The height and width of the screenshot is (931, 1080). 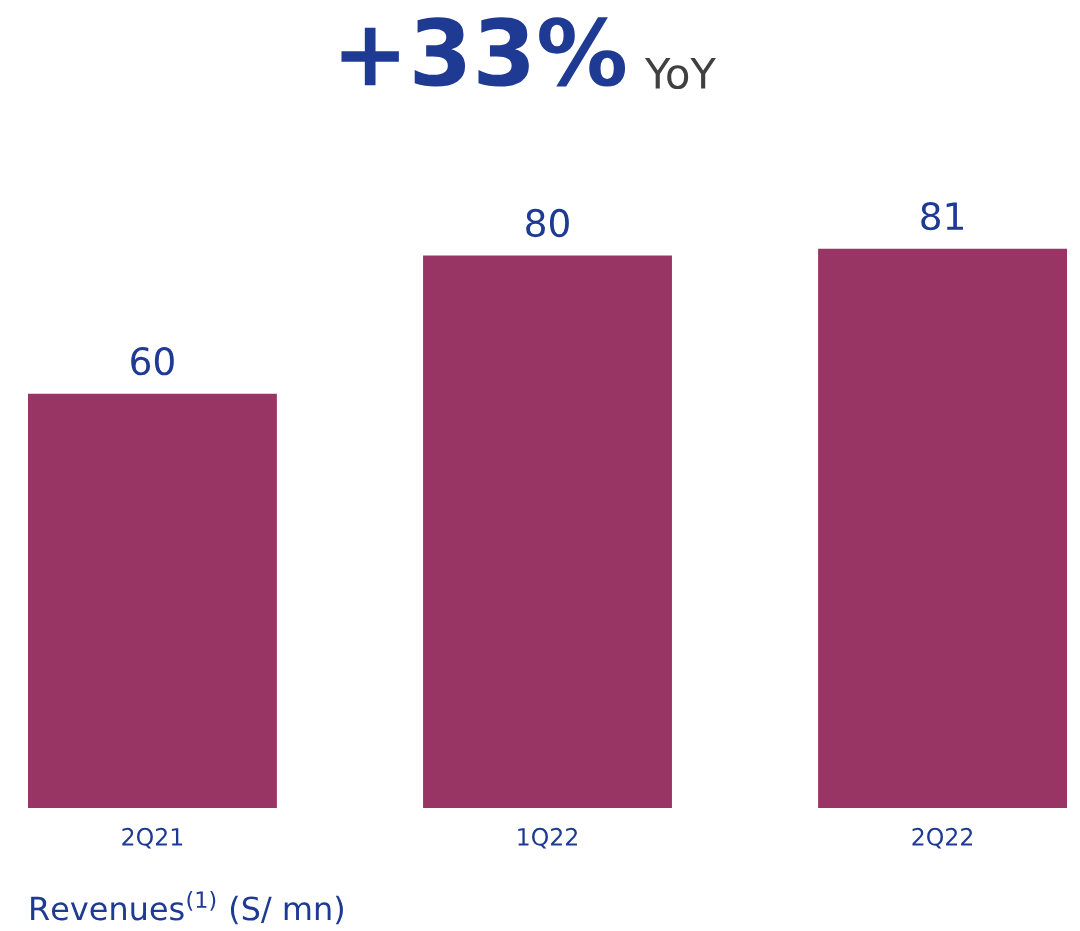 What do you see at coordinates (152, 838) in the screenshot?
I see `x-tick-label: 2Q21` at bounding box center [152, 838].